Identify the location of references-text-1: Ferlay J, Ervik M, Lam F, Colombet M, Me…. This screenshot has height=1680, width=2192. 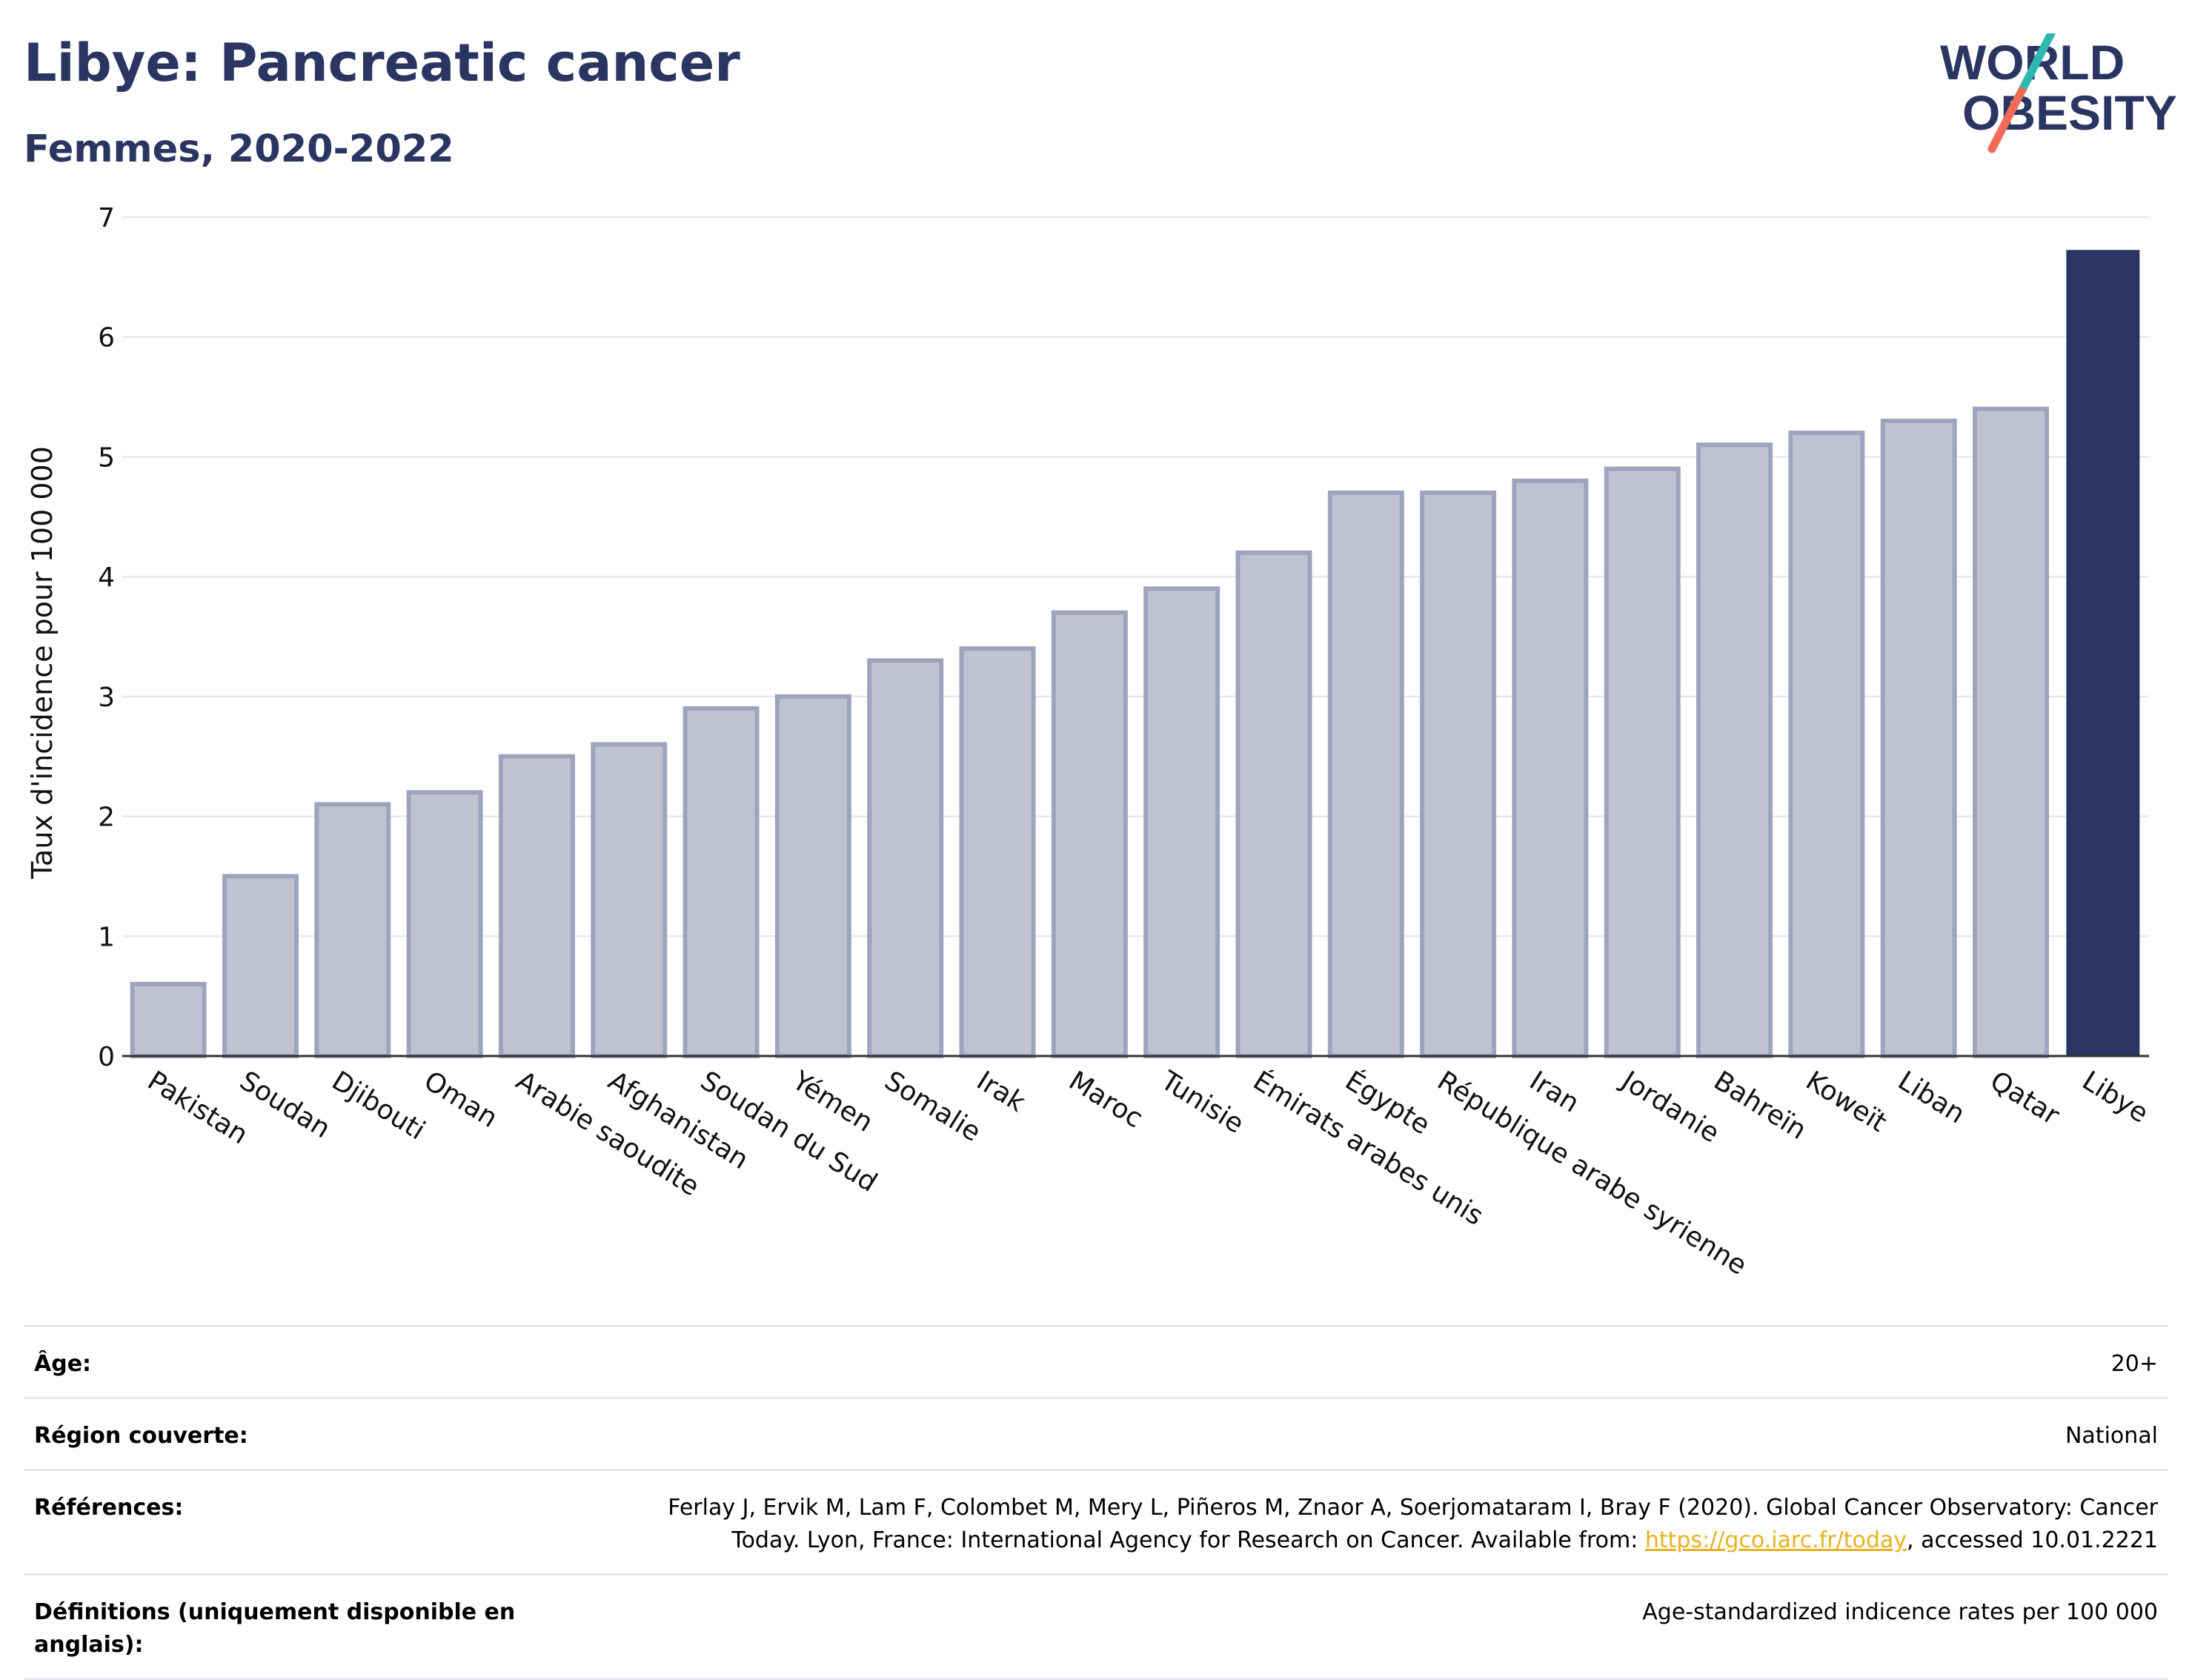
(1413, 1508).